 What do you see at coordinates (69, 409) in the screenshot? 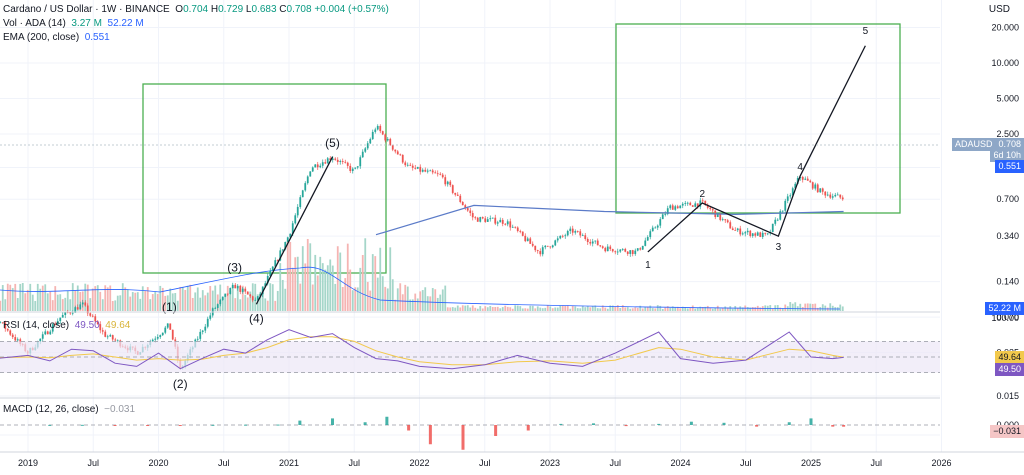
I see `macd-legend: MACD (12, 26, close) −0.031` at bounding box center [69, 409].